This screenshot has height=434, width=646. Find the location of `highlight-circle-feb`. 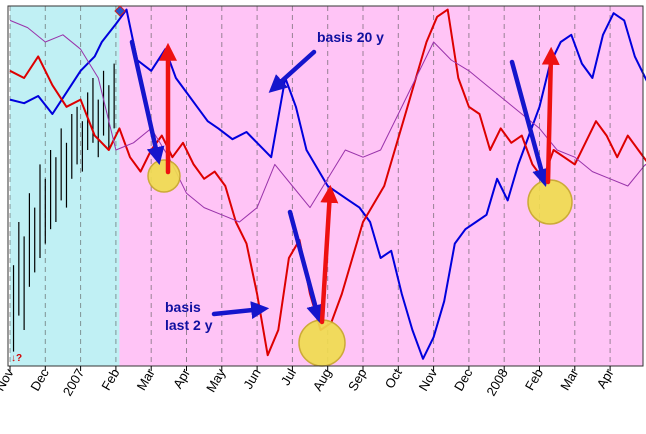

highlight-circle-feb is located at coordinates (550, 202).